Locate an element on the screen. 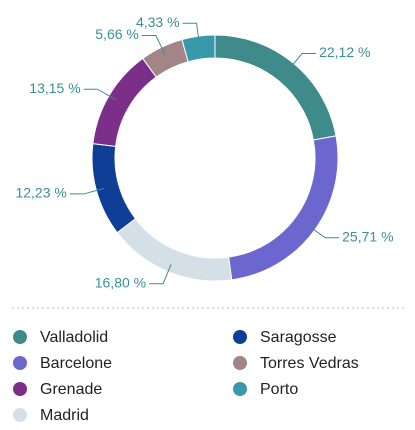  legend-label: Valladolid is located at coordinates (74, 337).